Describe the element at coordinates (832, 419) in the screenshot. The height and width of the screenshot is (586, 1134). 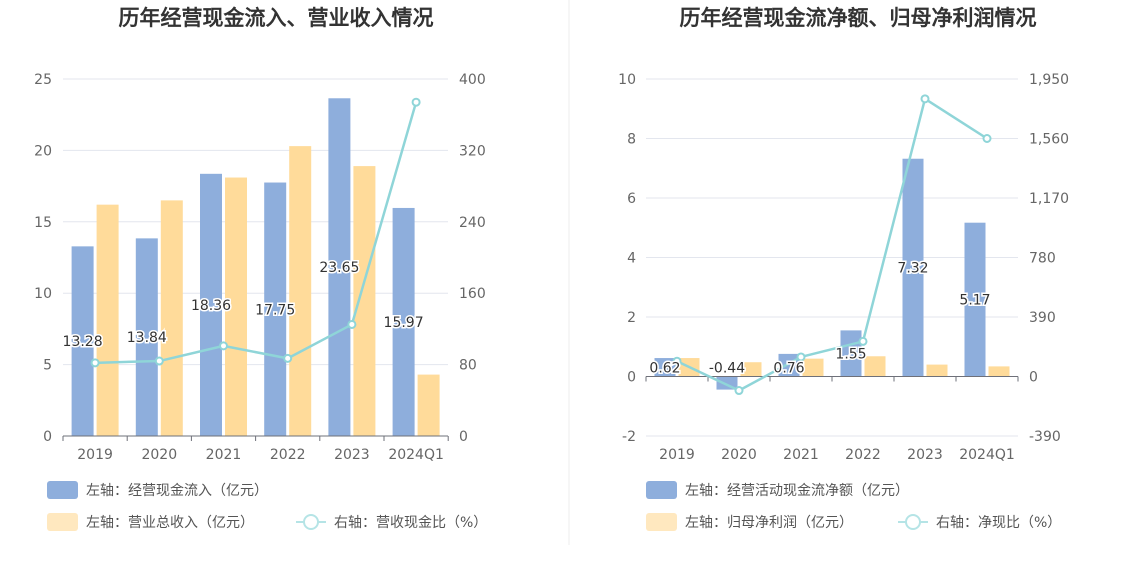
I see `x-axis: 2019 2020 2021 2022 2023 2024Q1` at that location.